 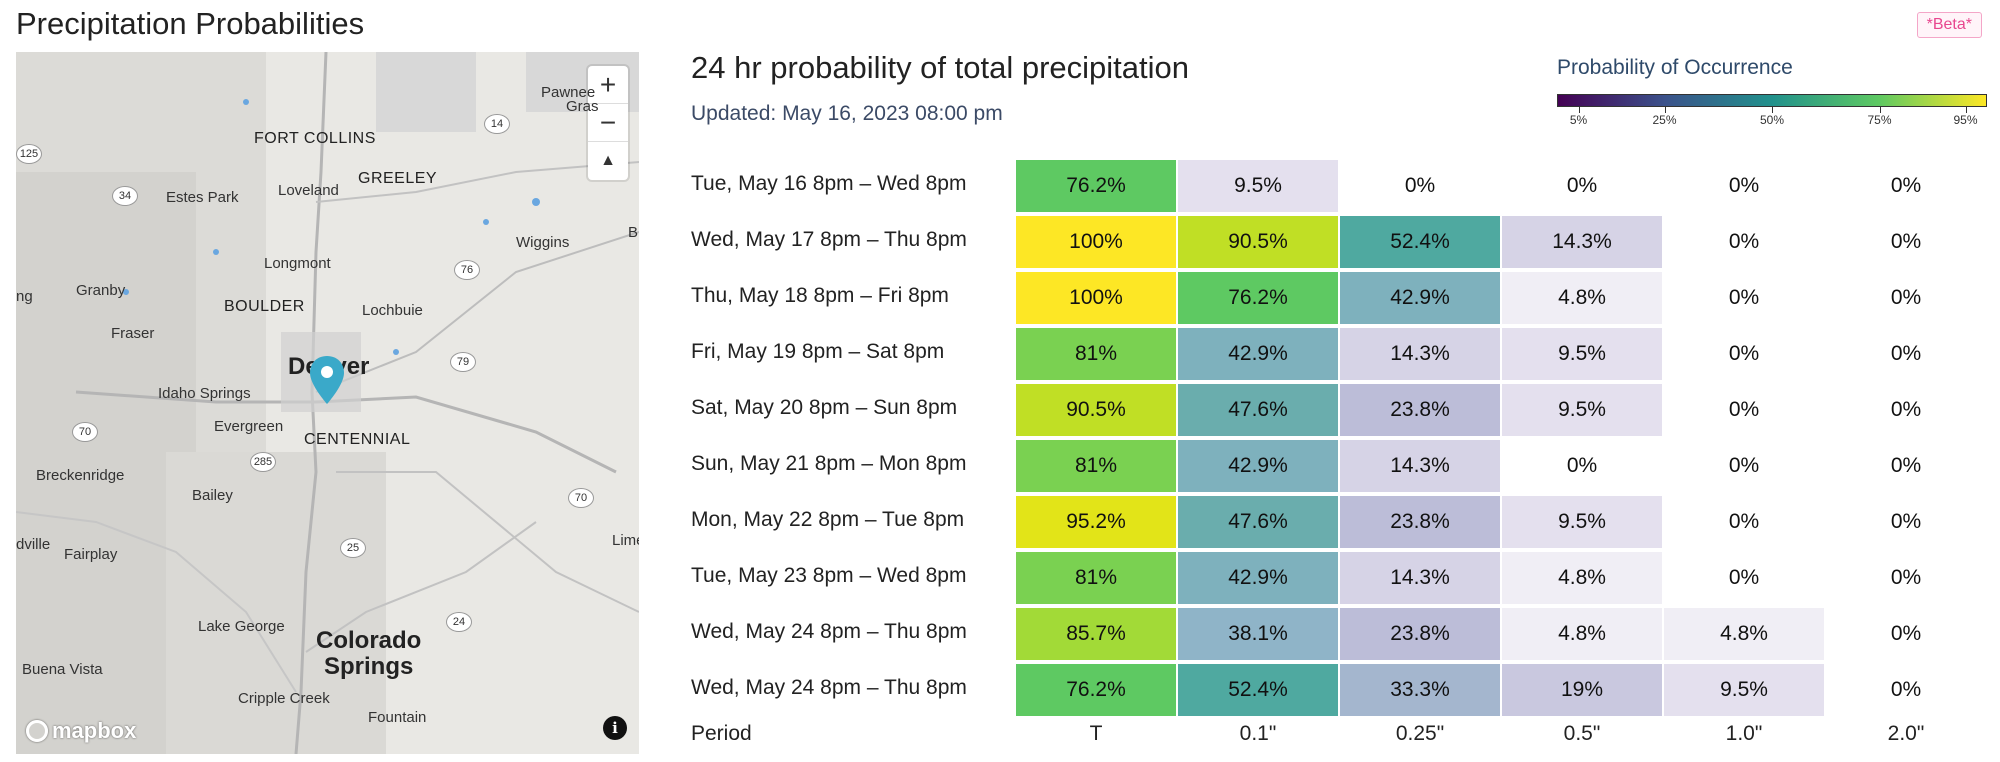 What do you see at coordinates (62, 669) in the screenshot?
I see `map-label-buena-vista: Buena Vista` at bounding box center [62, 669].